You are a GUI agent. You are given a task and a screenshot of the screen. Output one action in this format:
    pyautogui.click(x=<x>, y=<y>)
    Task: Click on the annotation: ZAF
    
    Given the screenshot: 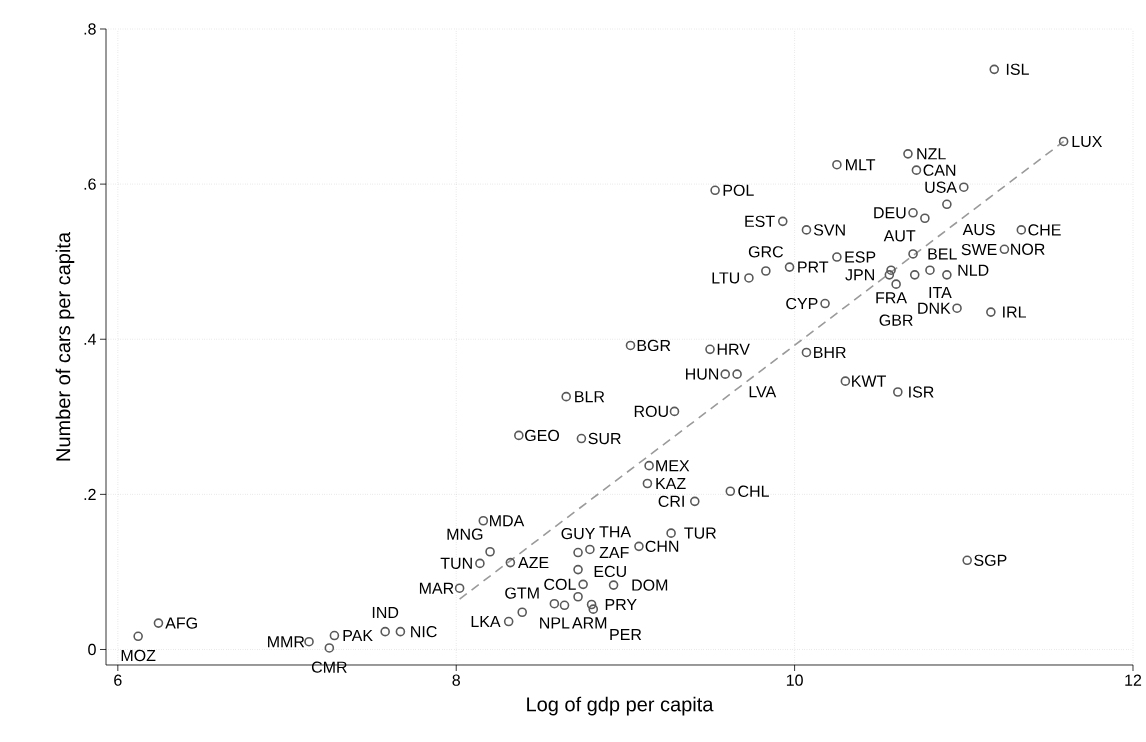 What is the action you would take?
    pyautogui.click(x=614, y=553)
    